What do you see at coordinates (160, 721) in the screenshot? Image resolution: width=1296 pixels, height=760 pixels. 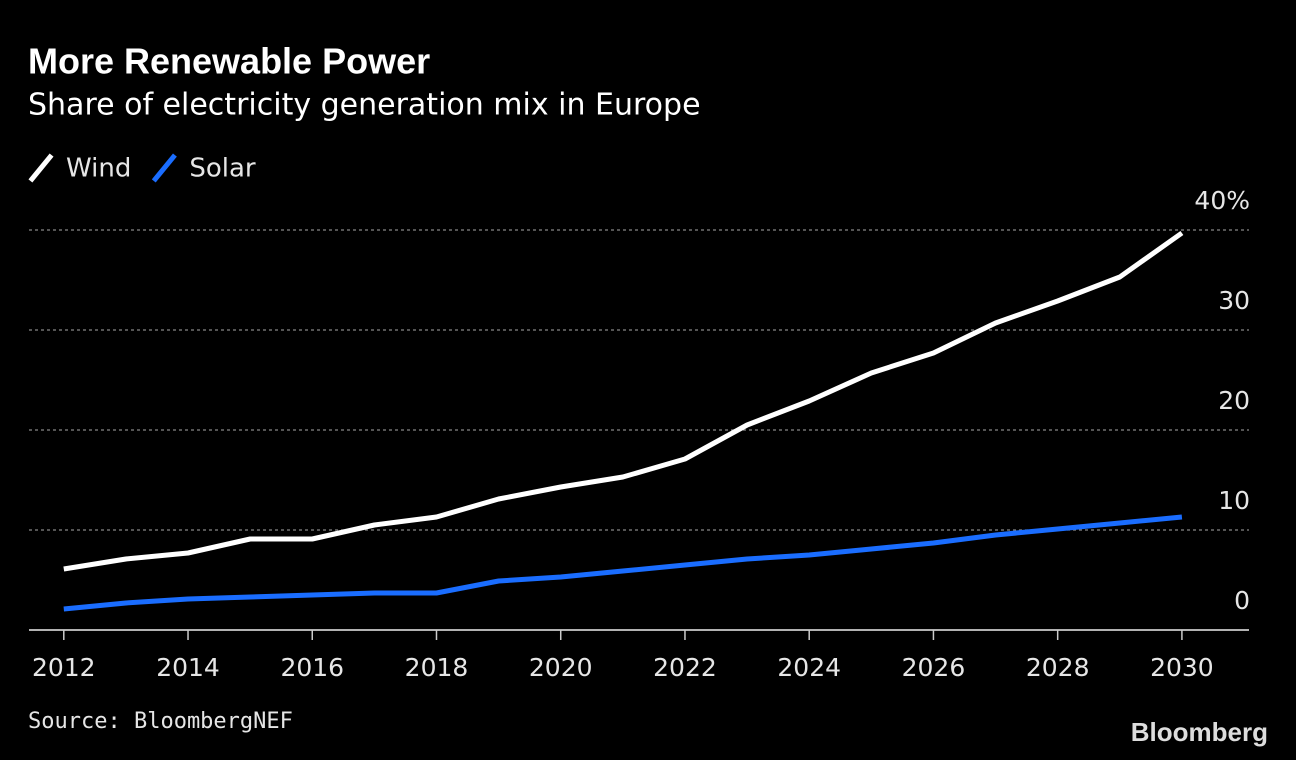 I see `source: Source: BloombergNEF` at bounding box center [160, 721].